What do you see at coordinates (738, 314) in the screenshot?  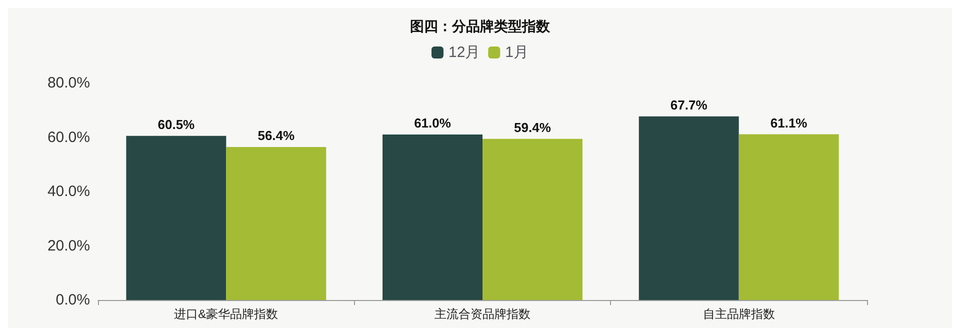 I see `x-tick-label: 自主品牌指数` at bounding box center [738, 314].